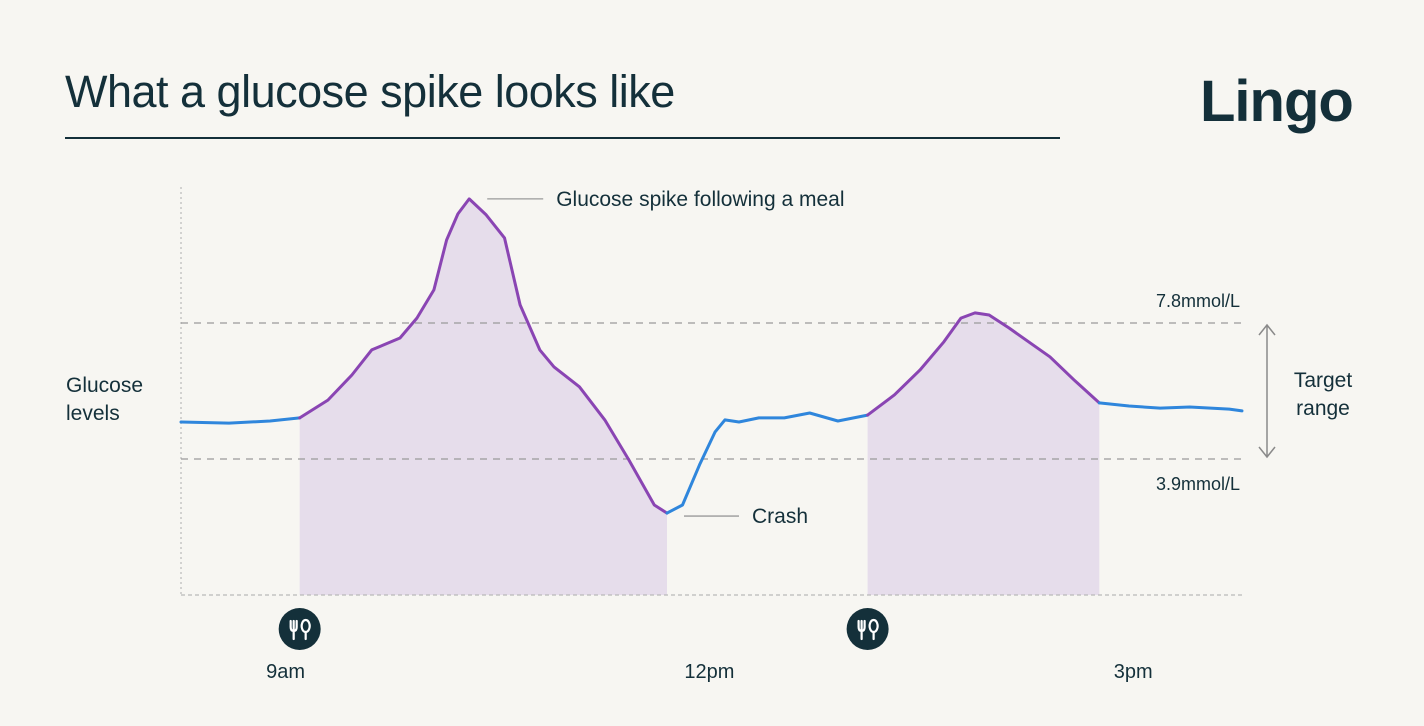 The height and width of the screenshot is (726, 1424). Describe the element at coordinates (93, 413) in the screenshot. I see `y-axis-label-line2: levels` at that location.